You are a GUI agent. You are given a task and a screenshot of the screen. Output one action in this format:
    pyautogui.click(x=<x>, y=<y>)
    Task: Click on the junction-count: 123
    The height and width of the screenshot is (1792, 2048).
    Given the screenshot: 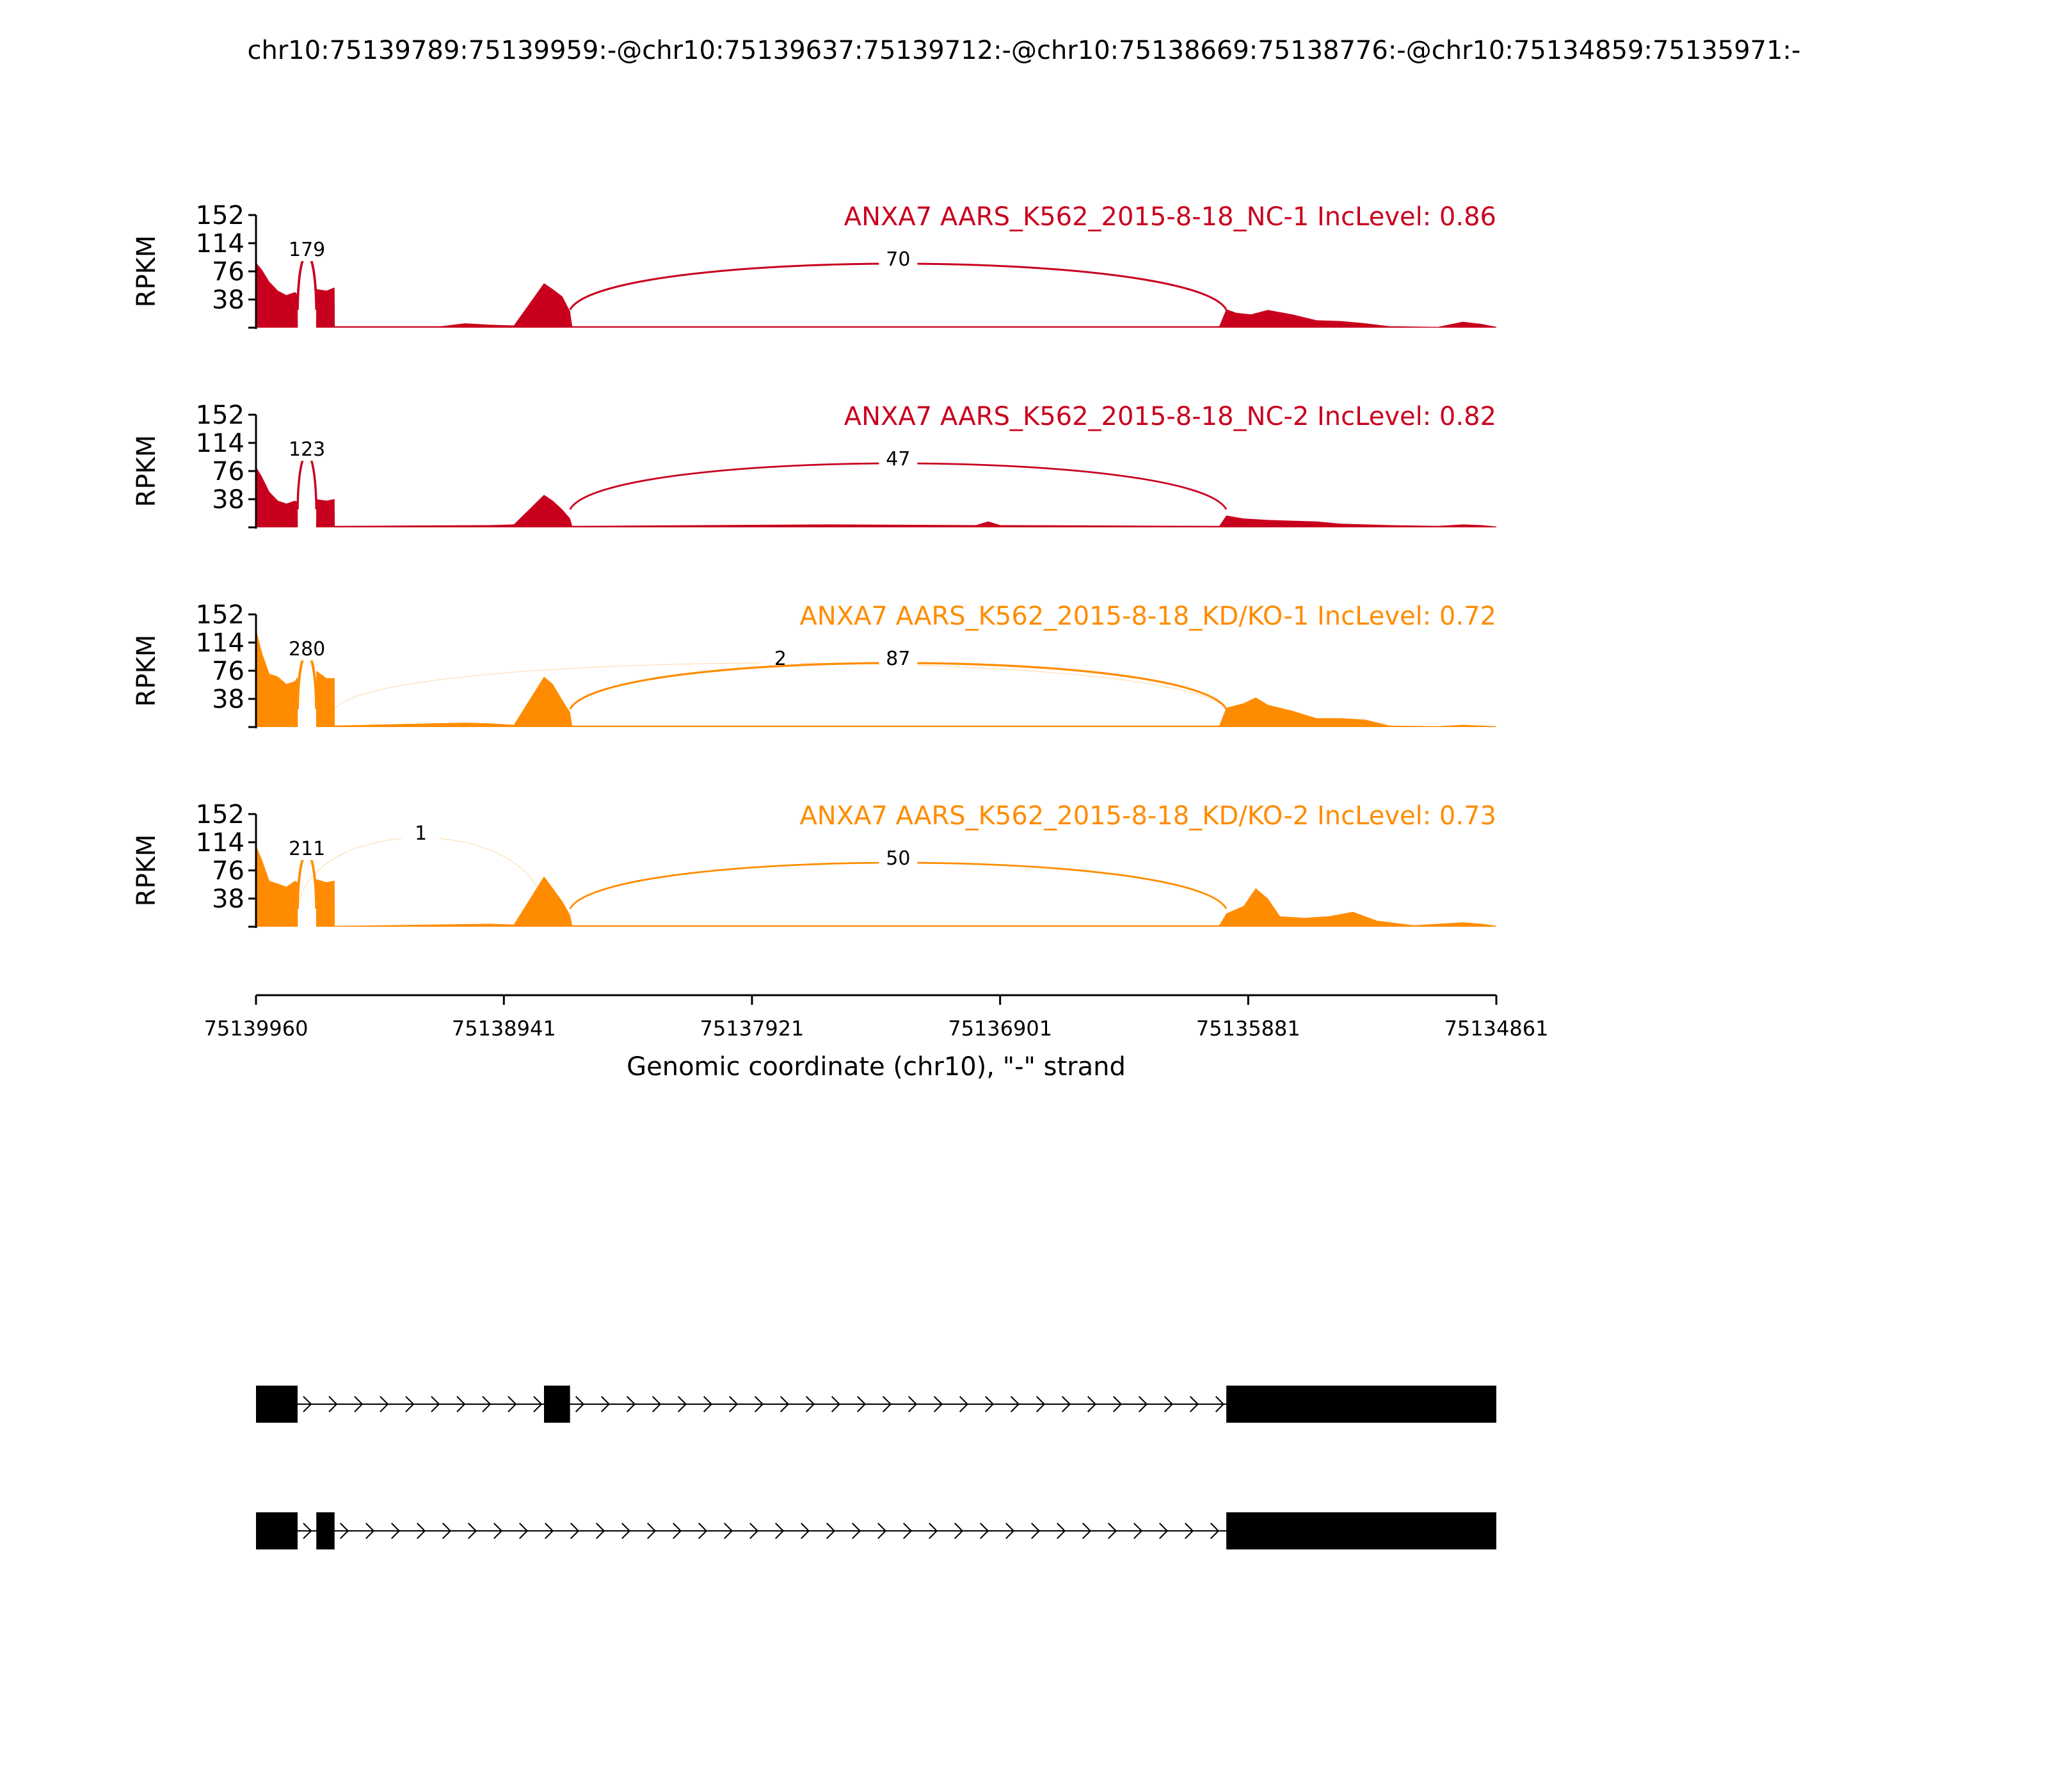 What is the action you would take?
    pyautogui.click(x=307, y=449)
    